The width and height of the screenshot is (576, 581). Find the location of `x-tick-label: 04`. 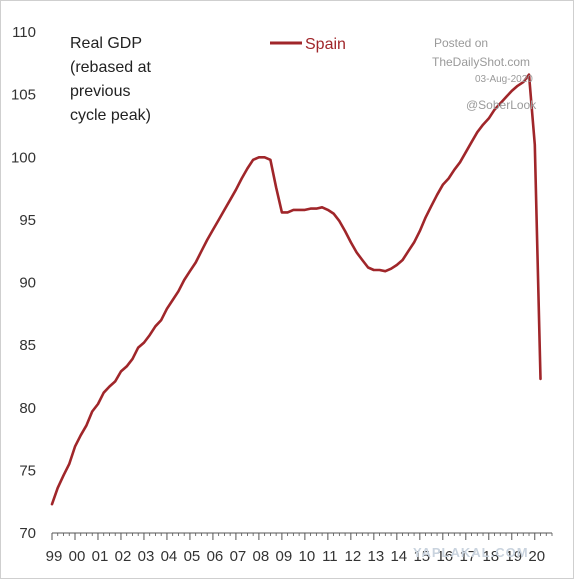

x-tick-label: 04 is located at coordinates (169, 556).